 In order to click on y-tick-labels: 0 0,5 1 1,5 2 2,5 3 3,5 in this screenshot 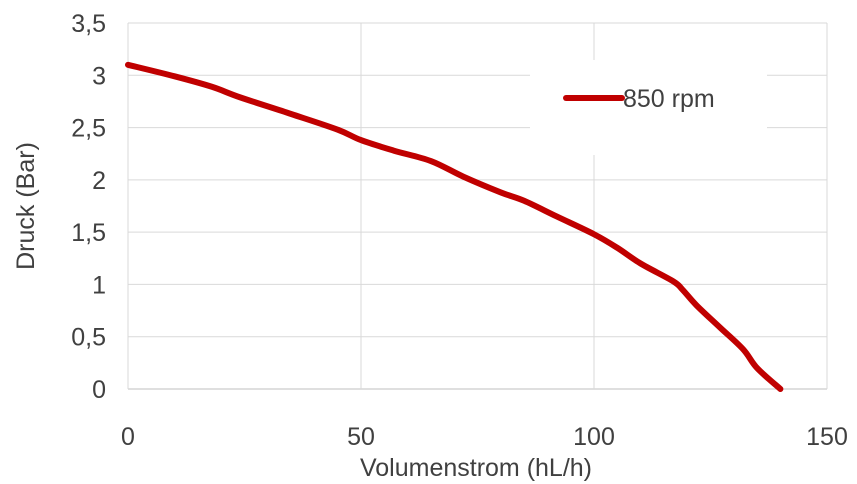, I will do `click(88, 207)`.